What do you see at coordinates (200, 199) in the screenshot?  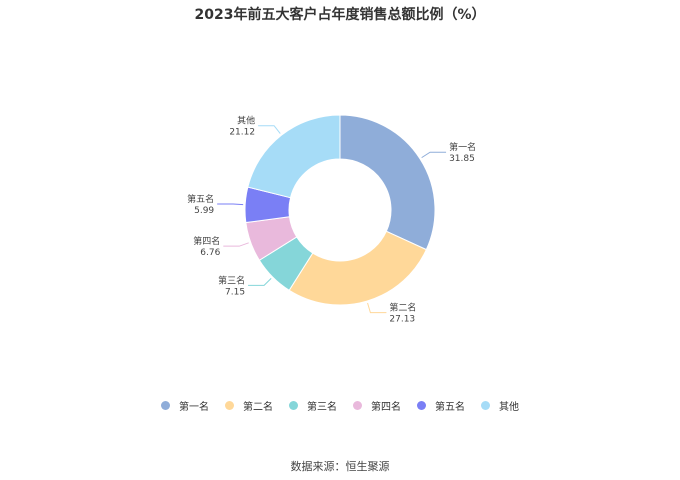 I see `slice-label-name: 第五名` at bounding box center [200, 199].